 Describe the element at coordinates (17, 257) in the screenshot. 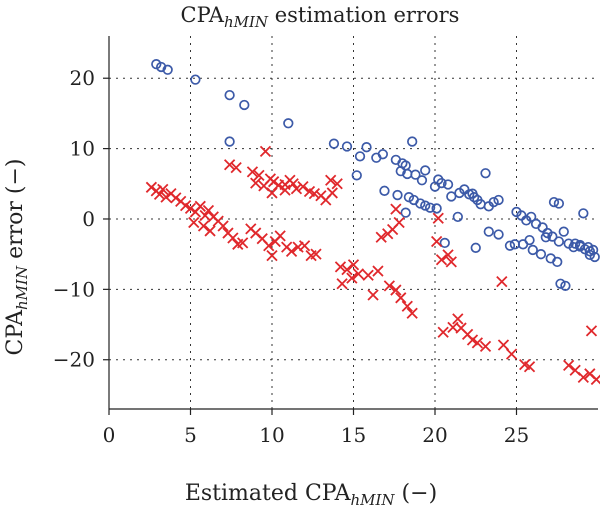

I see `y-axis-label: CPAhMIN error (−)` at that location.